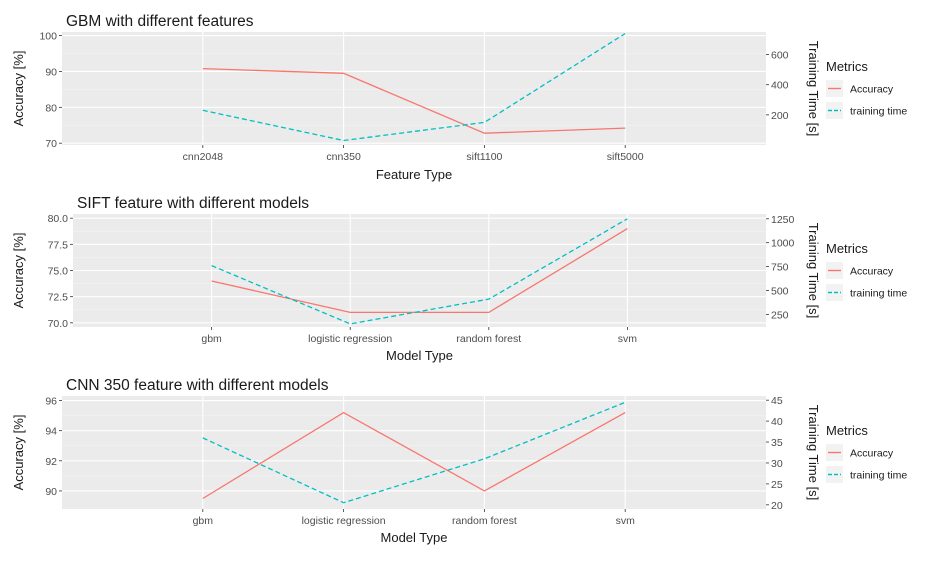  I want to click on y2-tick-label: 1000, so click(783, 244).